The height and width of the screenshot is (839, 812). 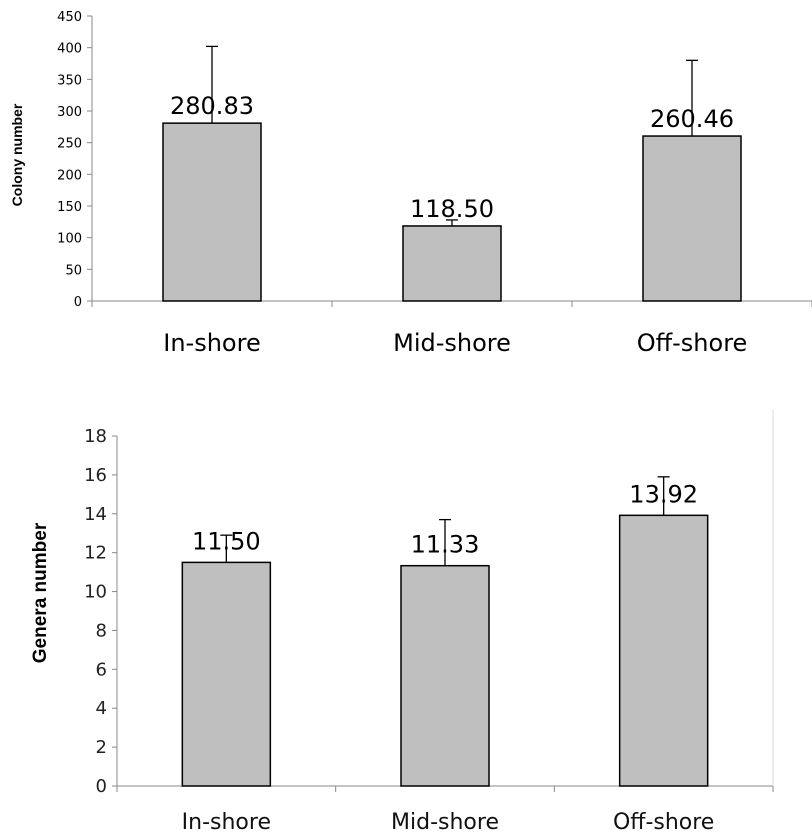 I want to click on y-tick-label: 150, so click(x=69, y=207).